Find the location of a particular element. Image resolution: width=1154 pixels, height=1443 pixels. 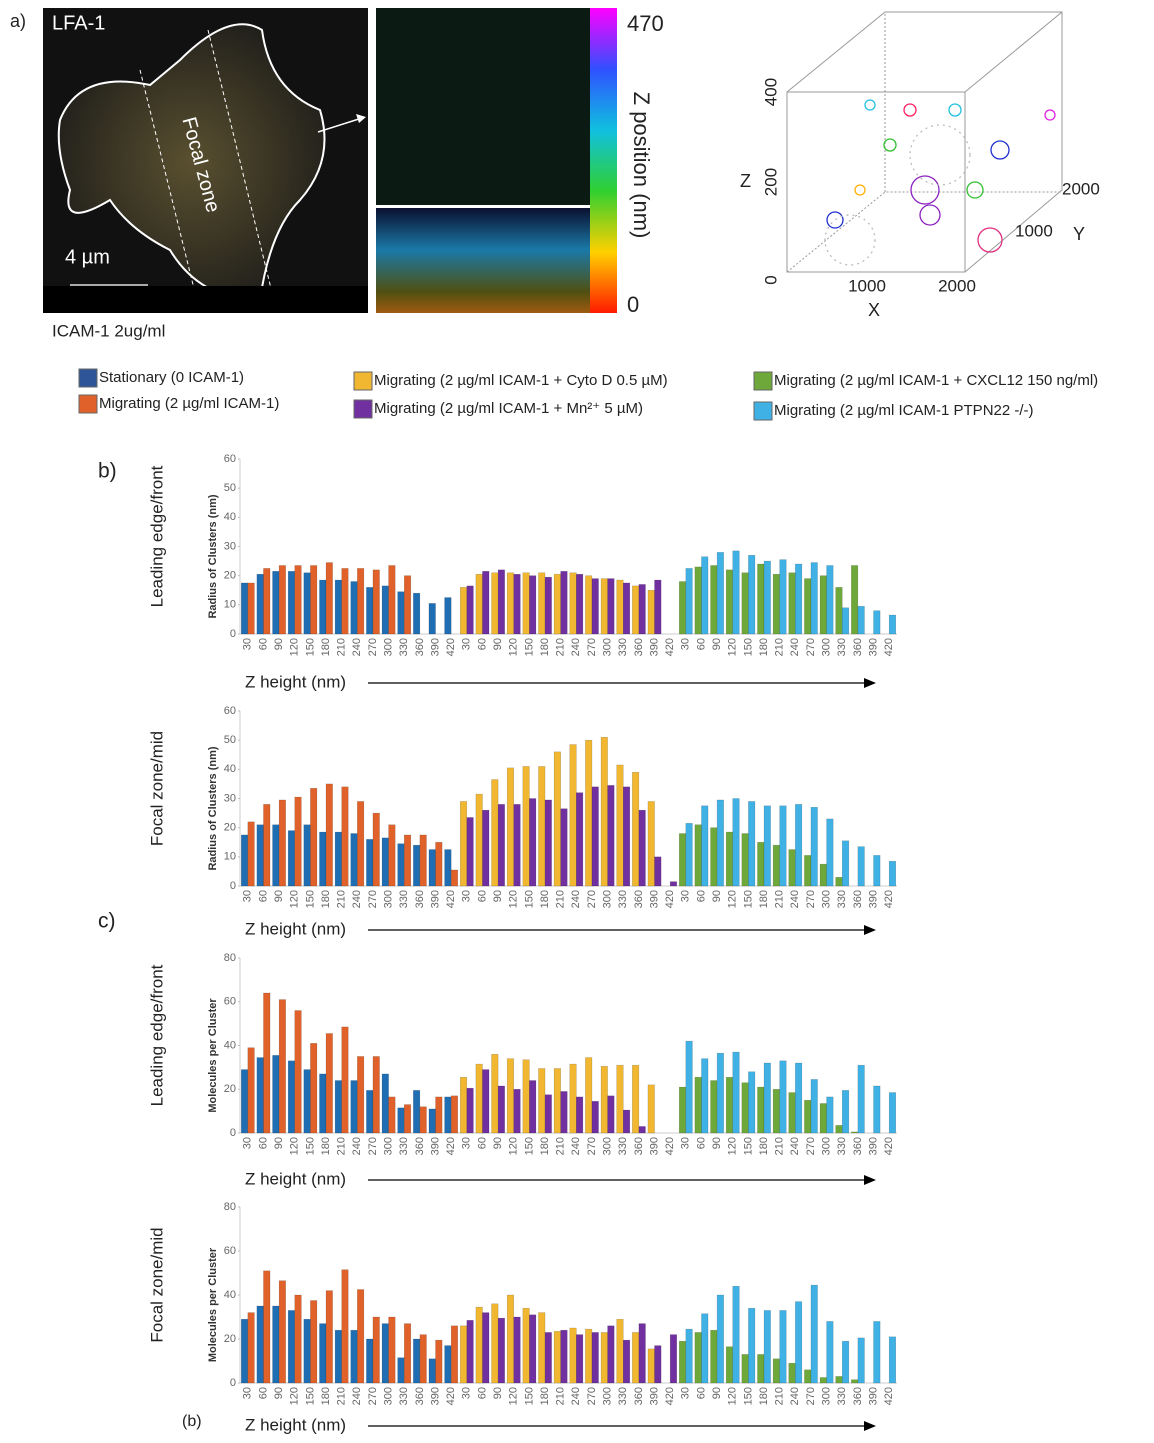

x-tick-label: 420 is located at coordinates (889, 647).